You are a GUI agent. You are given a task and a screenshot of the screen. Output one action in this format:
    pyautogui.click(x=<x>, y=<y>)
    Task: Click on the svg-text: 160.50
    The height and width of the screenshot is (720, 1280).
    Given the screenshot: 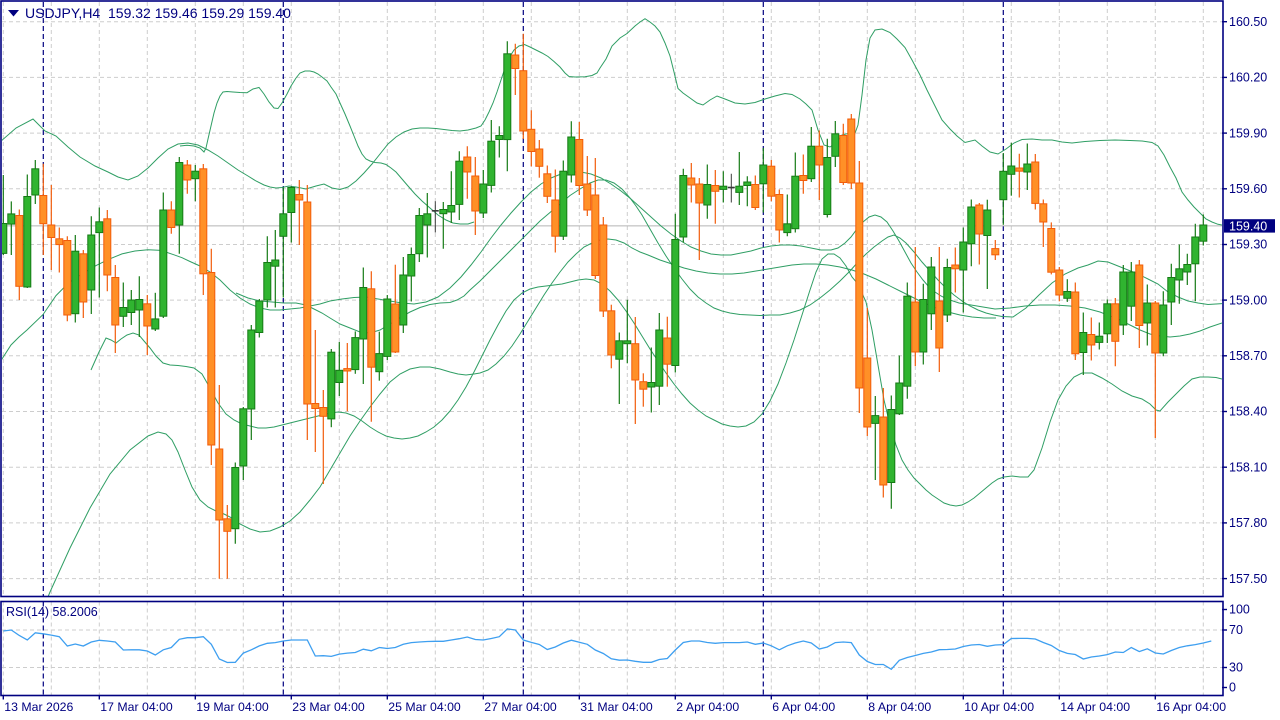 What is the action you would take?
    pyautogui.click(x=1248, y=22)
    